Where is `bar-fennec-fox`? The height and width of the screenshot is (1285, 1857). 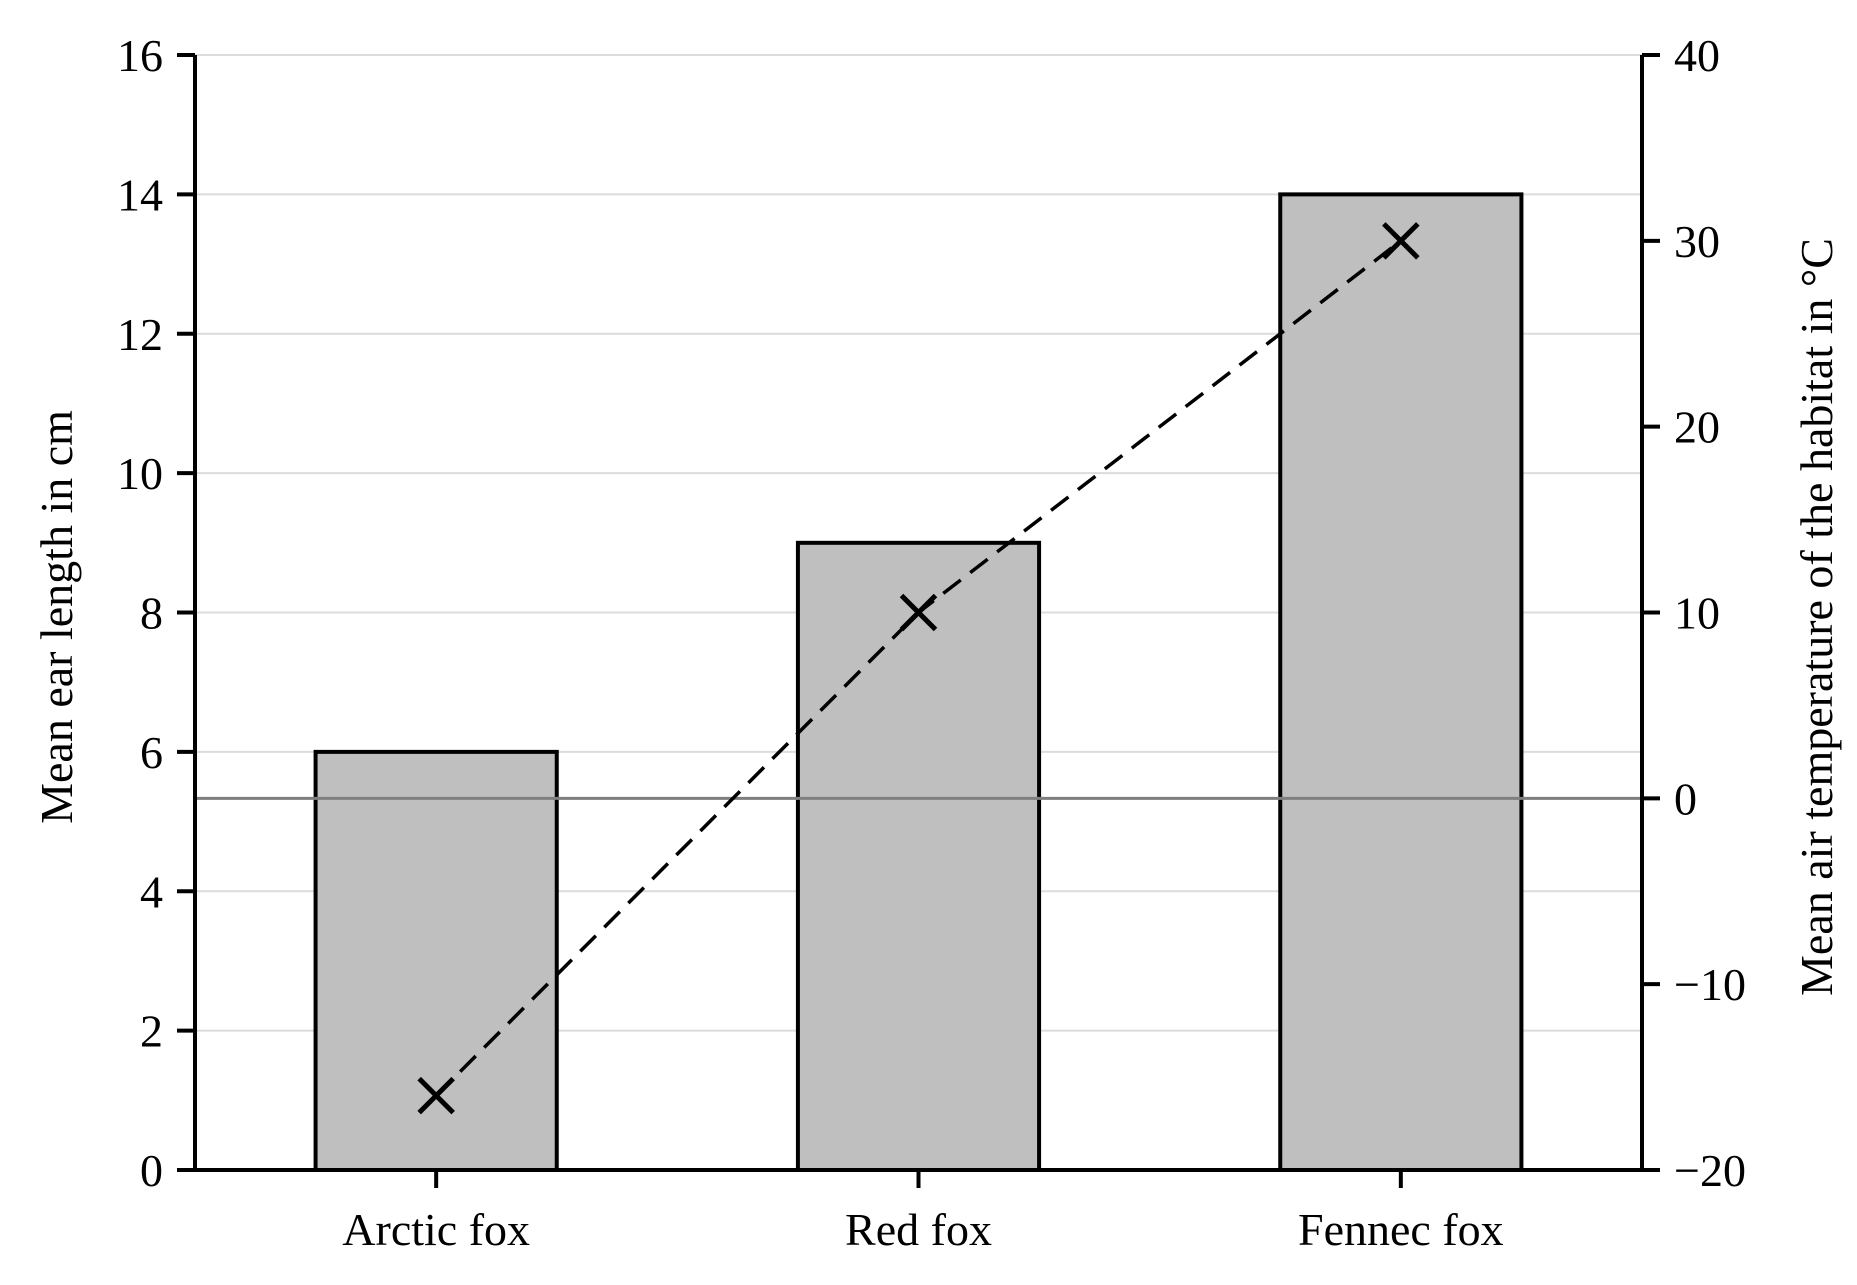
bar-fennec-fox is located at coordinates (1401, 682).